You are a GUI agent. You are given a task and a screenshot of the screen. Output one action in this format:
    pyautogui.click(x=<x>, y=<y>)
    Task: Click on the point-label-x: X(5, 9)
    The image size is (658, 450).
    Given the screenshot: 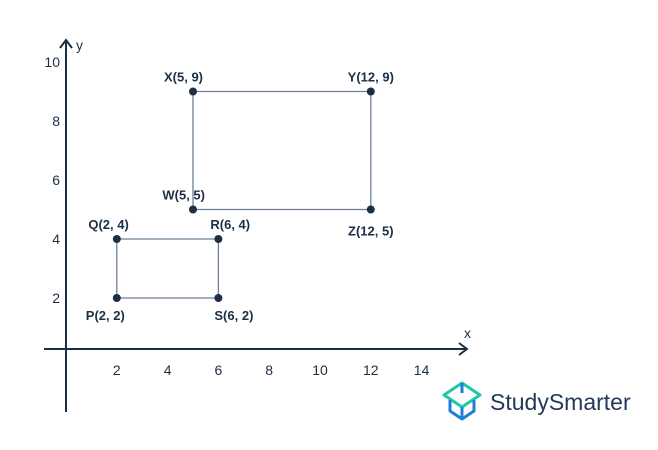 What is the action you would take?
    pyautogui.click(x=183, y=77)
    